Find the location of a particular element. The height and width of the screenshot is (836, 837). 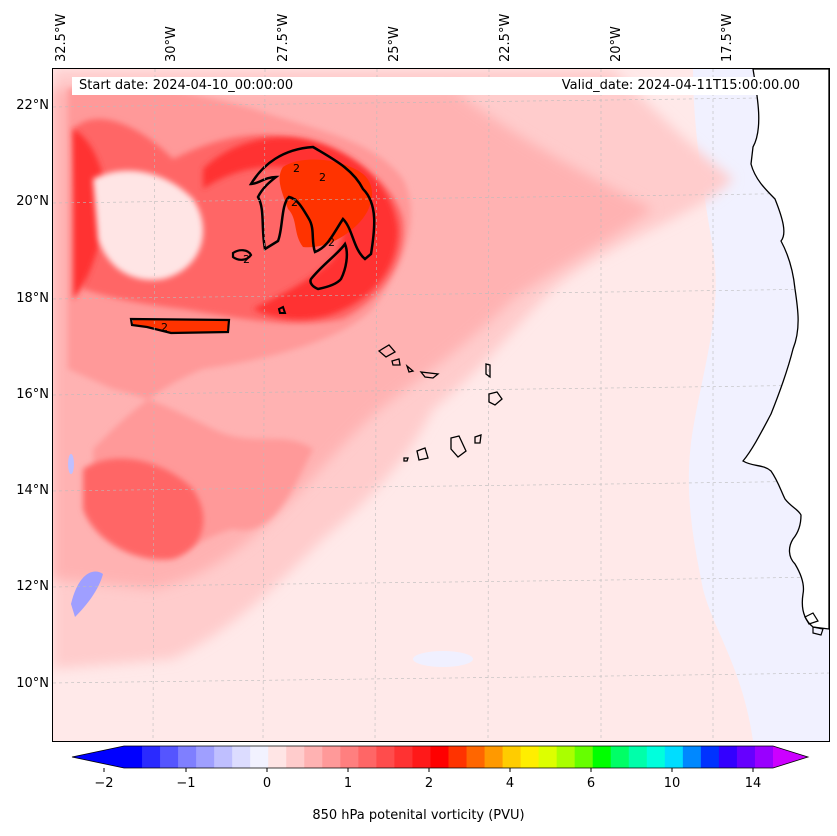

colorbar-ticks: −2 −1 0 1 2 4 6 10 14 is located at coordinates (427, 779).